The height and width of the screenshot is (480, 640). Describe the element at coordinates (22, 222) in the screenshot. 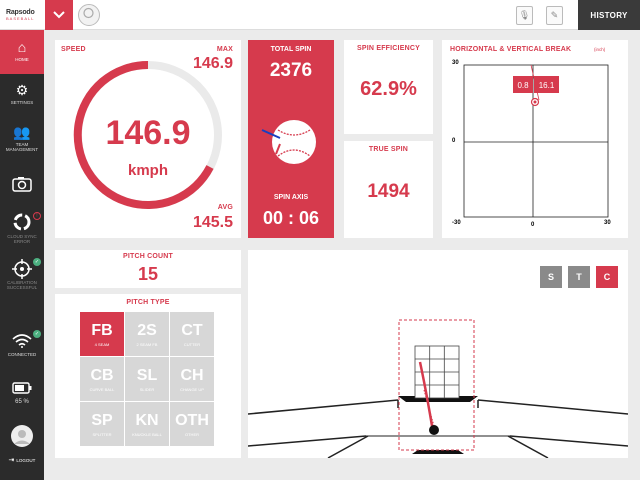

I see `cloud-sync-icon` at that location.